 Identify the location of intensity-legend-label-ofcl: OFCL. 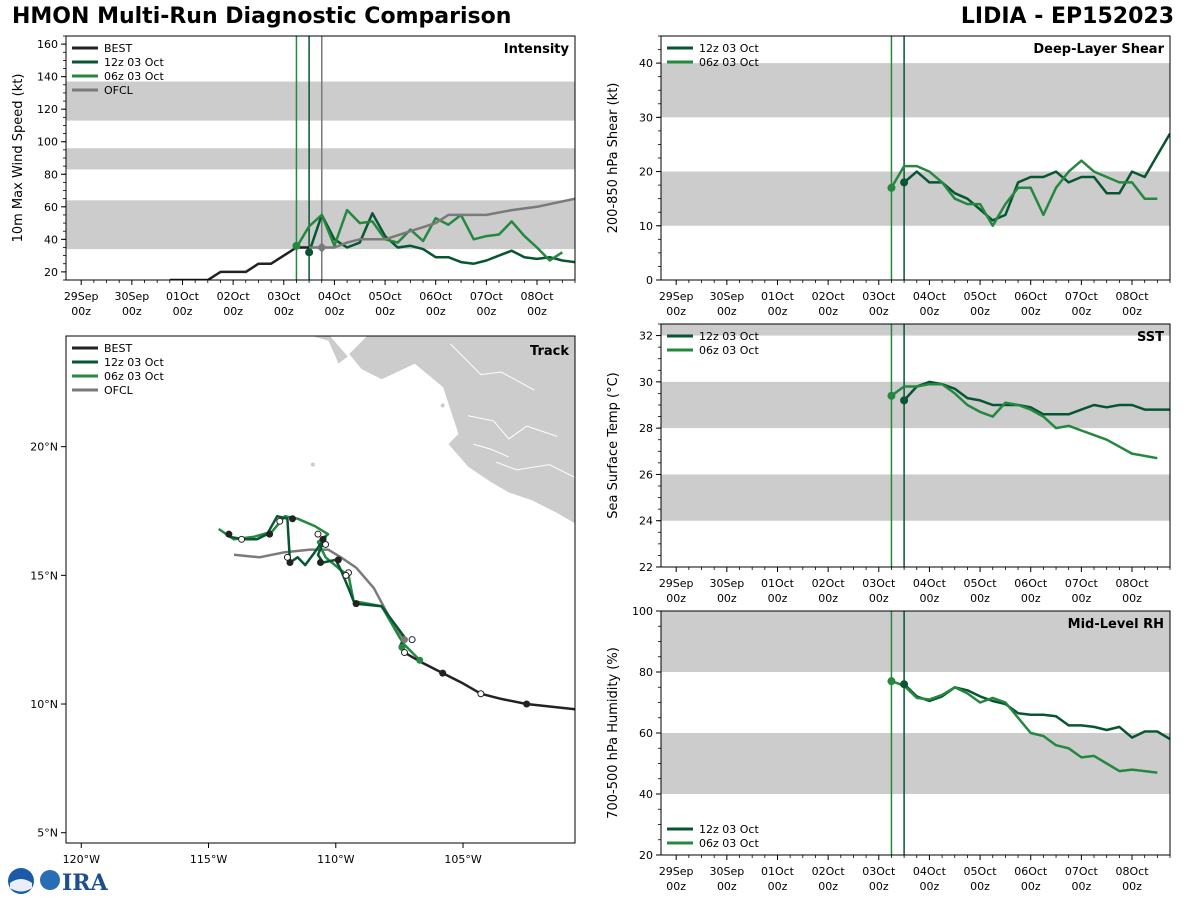
(119, 90).